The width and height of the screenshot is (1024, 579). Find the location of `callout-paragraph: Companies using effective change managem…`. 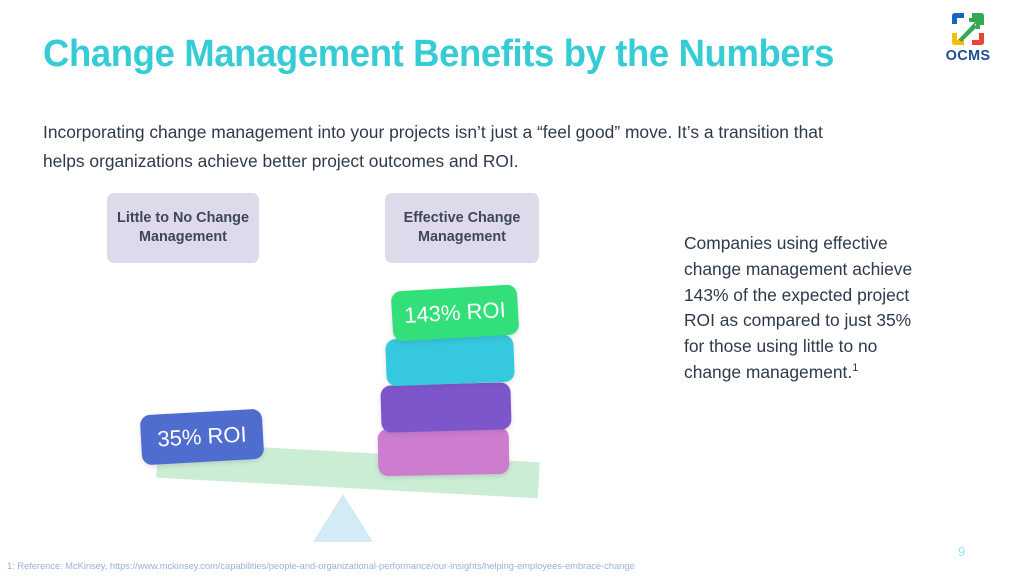

callout-paragraph: Companies using effective change managem… is located at coordinates (806, 308).